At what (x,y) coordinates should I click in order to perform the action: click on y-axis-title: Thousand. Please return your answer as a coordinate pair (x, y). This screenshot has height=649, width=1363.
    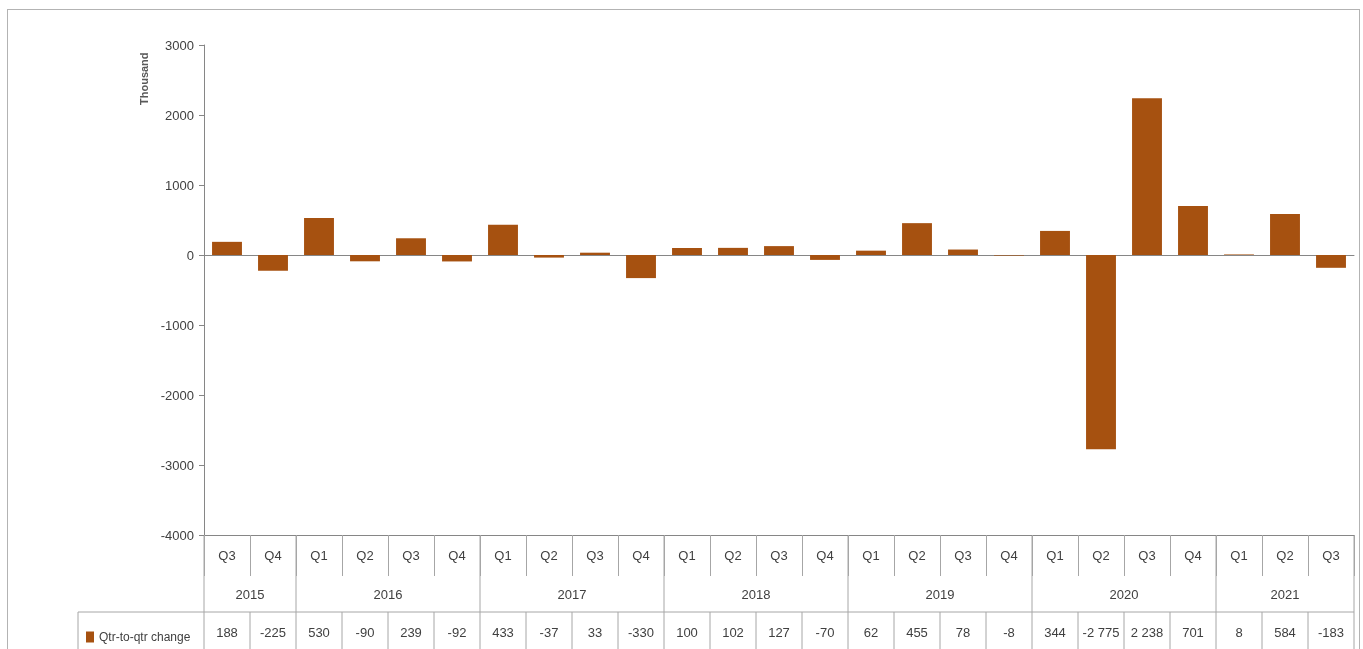
    Looking at the image, I should click on (144, 78).